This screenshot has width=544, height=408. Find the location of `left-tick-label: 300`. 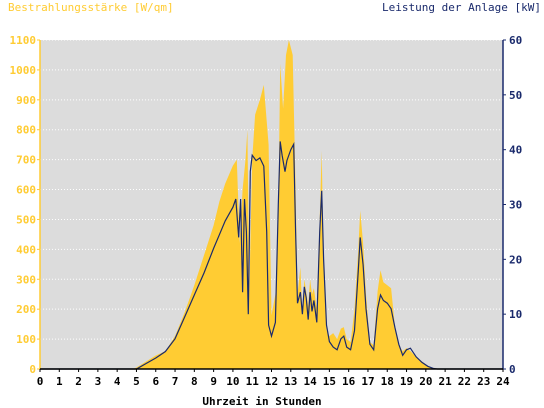

left-tick-label: 300 is located at coordinates (26, 279).